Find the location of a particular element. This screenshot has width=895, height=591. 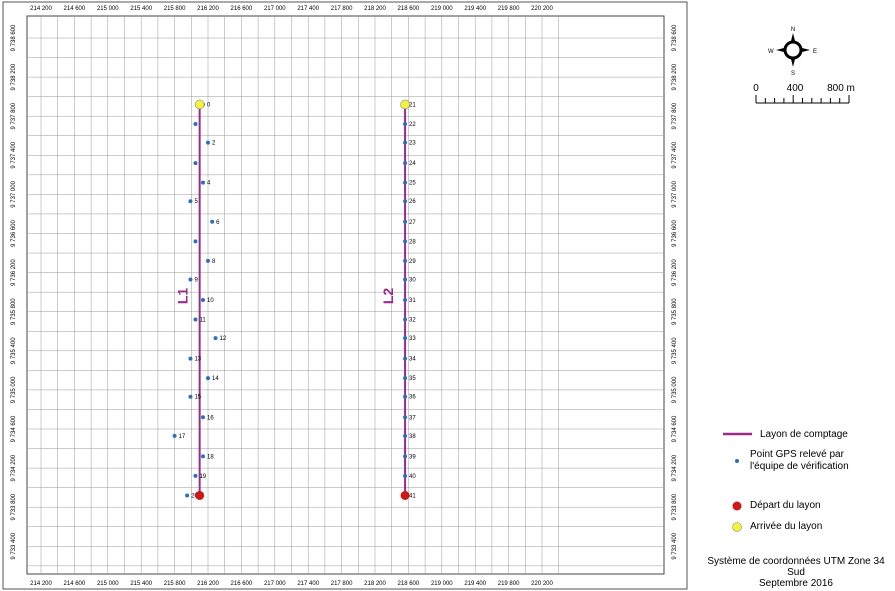

y-tick-label-left: 9 733 800 is located at coordinates (14, 506).